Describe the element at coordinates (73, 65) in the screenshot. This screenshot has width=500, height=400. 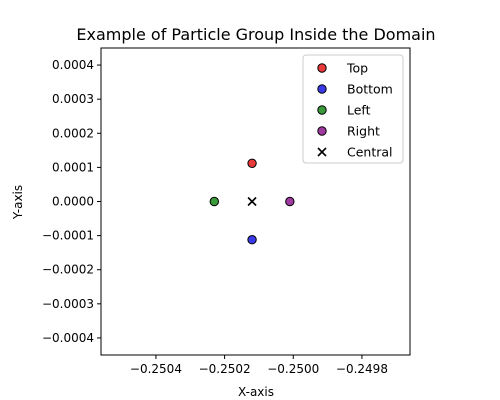
I see `y-tick-label: 0.0004` at that location.